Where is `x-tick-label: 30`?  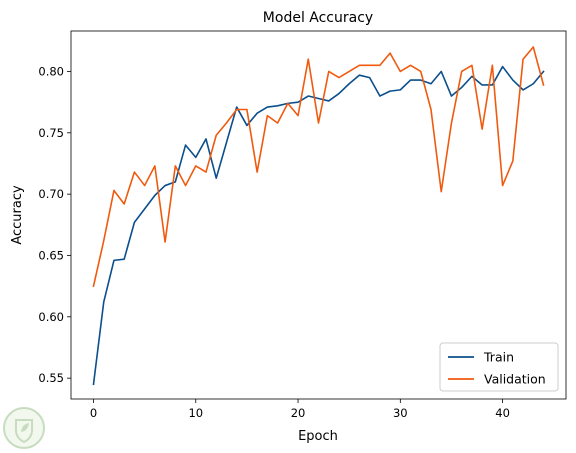
x-tick-label: 30 is located at coordinates (400, 413).